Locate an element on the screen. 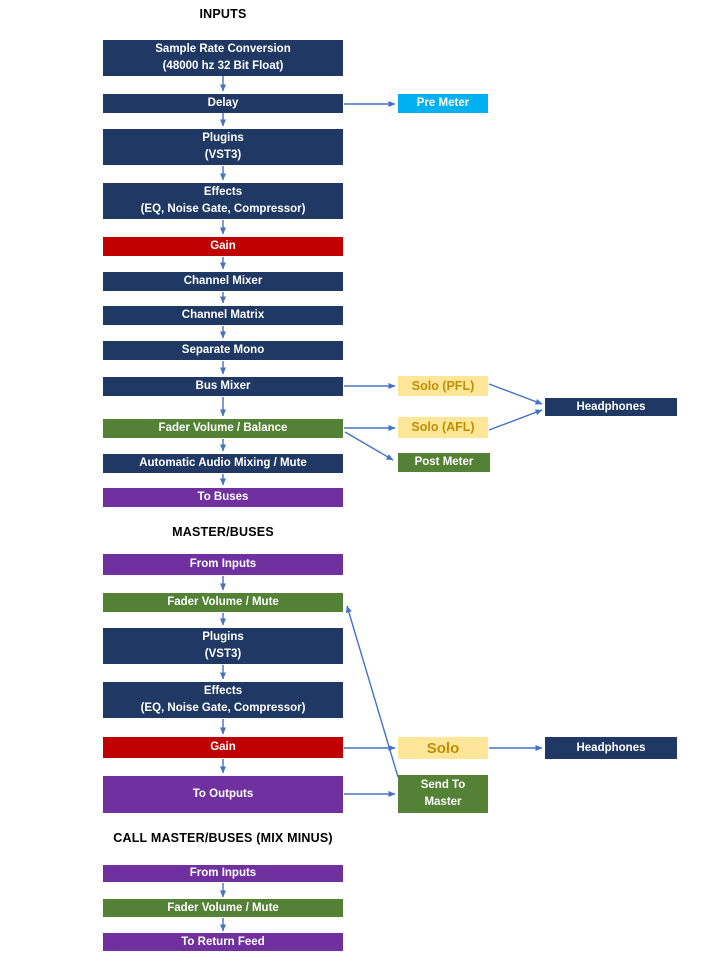 The height and width of the screenshot is (964, 708). node-label: Channel Matrix is located at coordinates (223, 315).